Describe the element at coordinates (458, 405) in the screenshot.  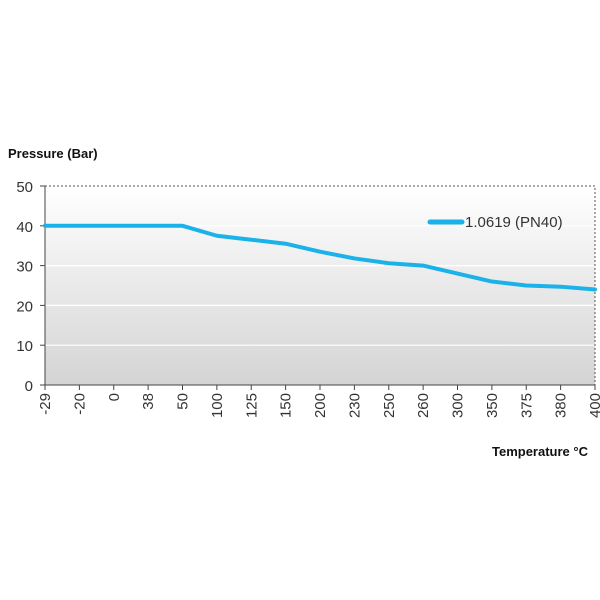
I see `x-tick-label: 300` at that location.